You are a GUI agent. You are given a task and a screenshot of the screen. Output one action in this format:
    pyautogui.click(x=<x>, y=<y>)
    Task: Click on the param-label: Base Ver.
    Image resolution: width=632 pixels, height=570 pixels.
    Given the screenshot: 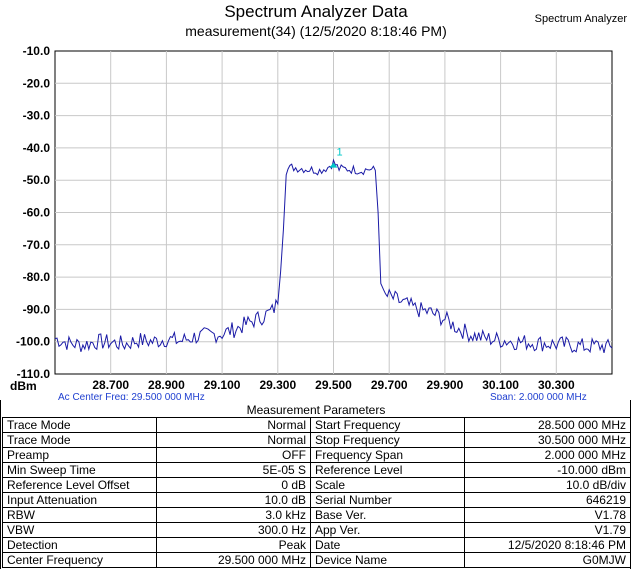 What is the action you would take?
    pyautogui.click(x=387, y=515)
    